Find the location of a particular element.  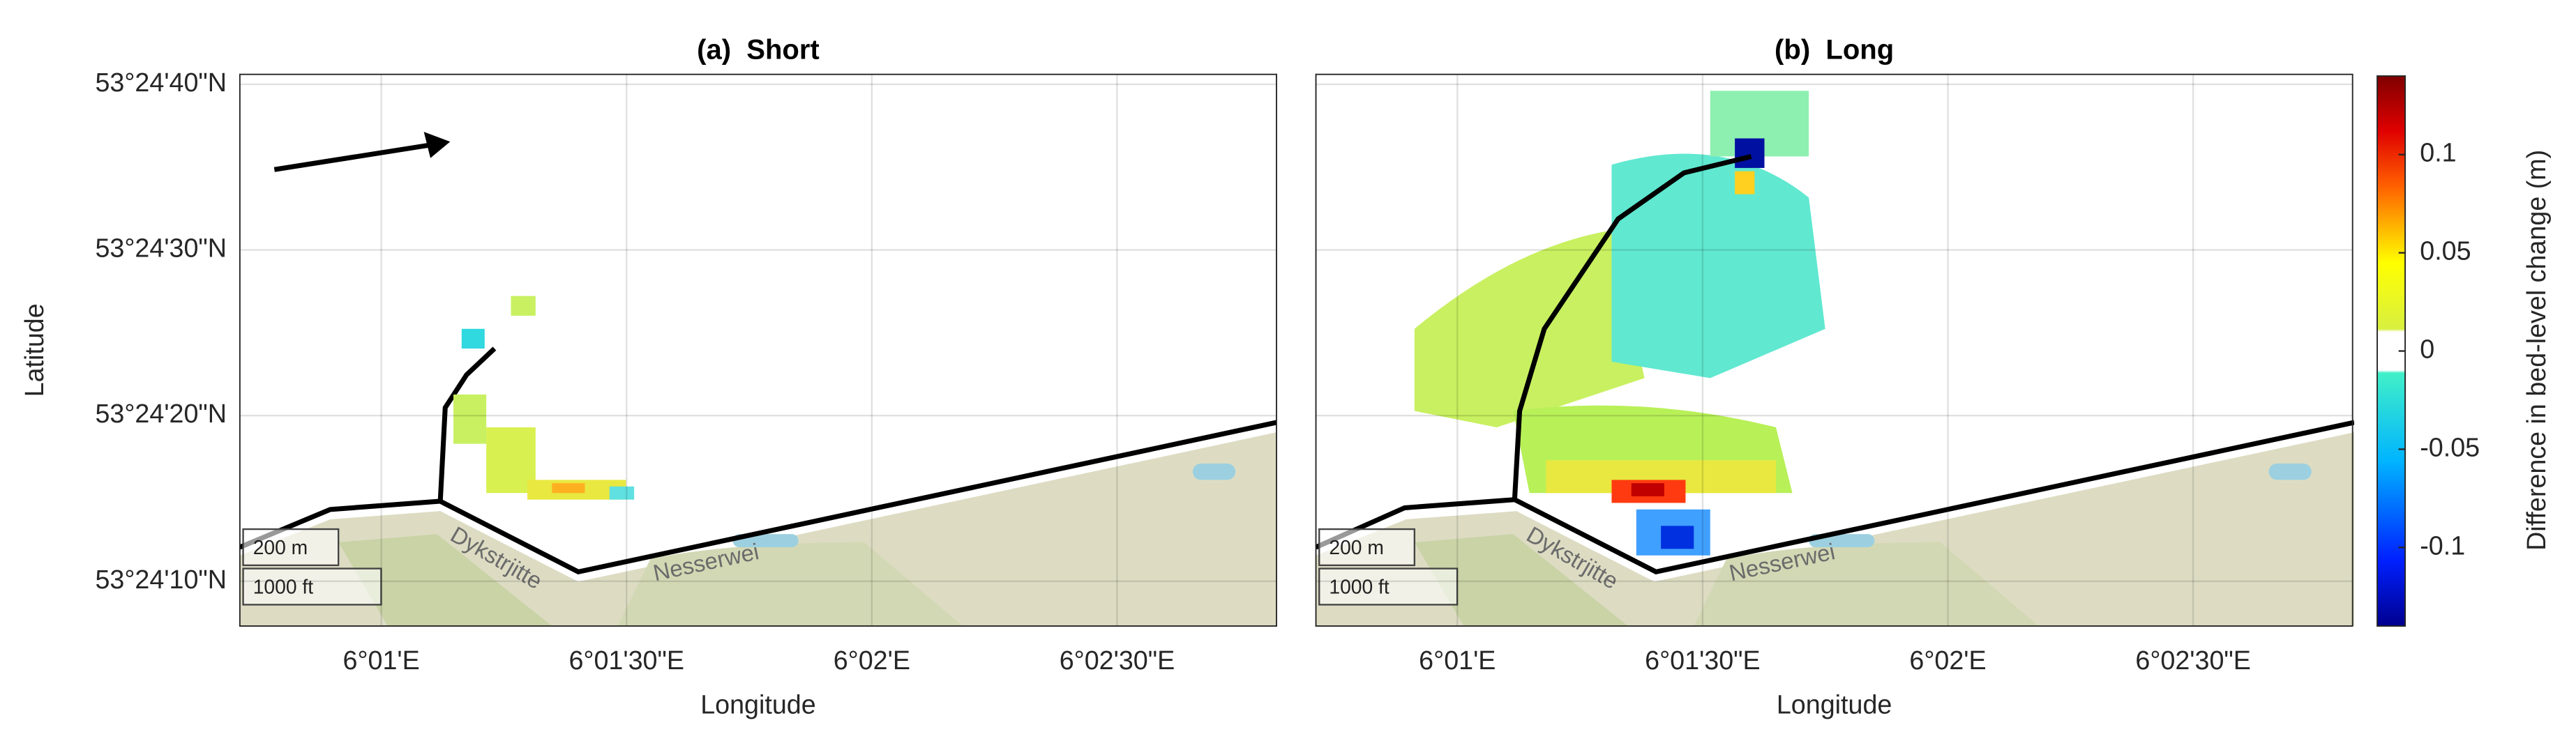

y-tick-label: 53°24'40"N is located at coordinates (161, 82).